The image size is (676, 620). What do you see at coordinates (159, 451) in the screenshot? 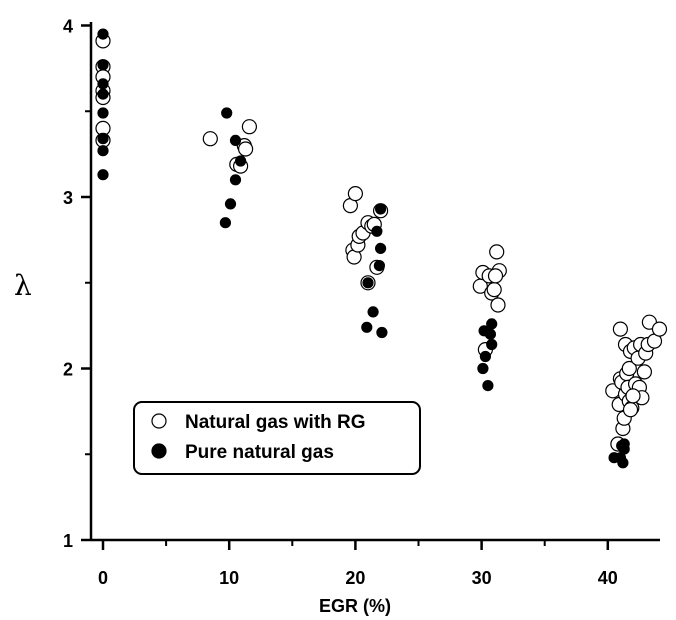
I see `legend-marker-filled` at bounding box center [159, 451].